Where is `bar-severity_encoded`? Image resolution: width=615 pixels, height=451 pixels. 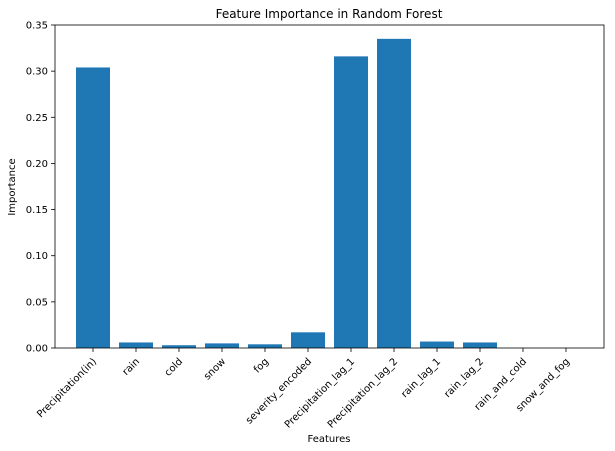 bar-severity_encoded is located at coordinates (308, 340).